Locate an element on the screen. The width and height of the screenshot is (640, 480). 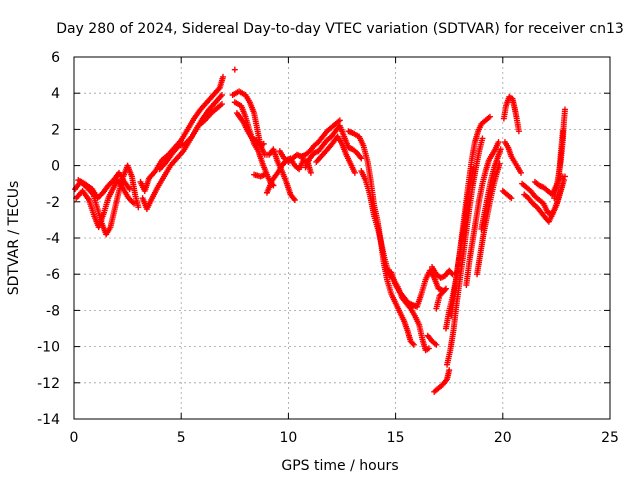
x-tick-label: 20 is located at coordinates (503, 438).